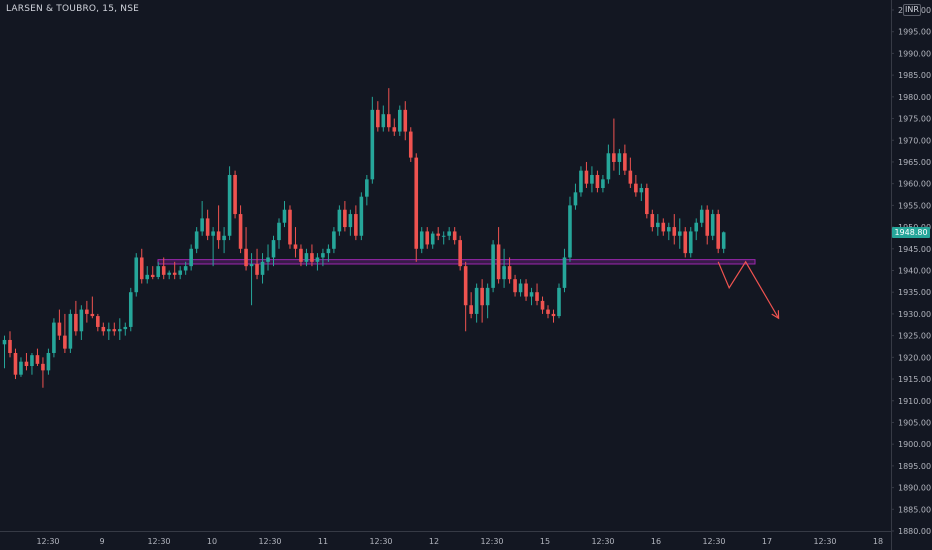 The width and height of the screenshot is (932, 550). Describe the element at coordinates (914, 249) in the screenshot. I see `price-tick-label: 1945.00` at that location.